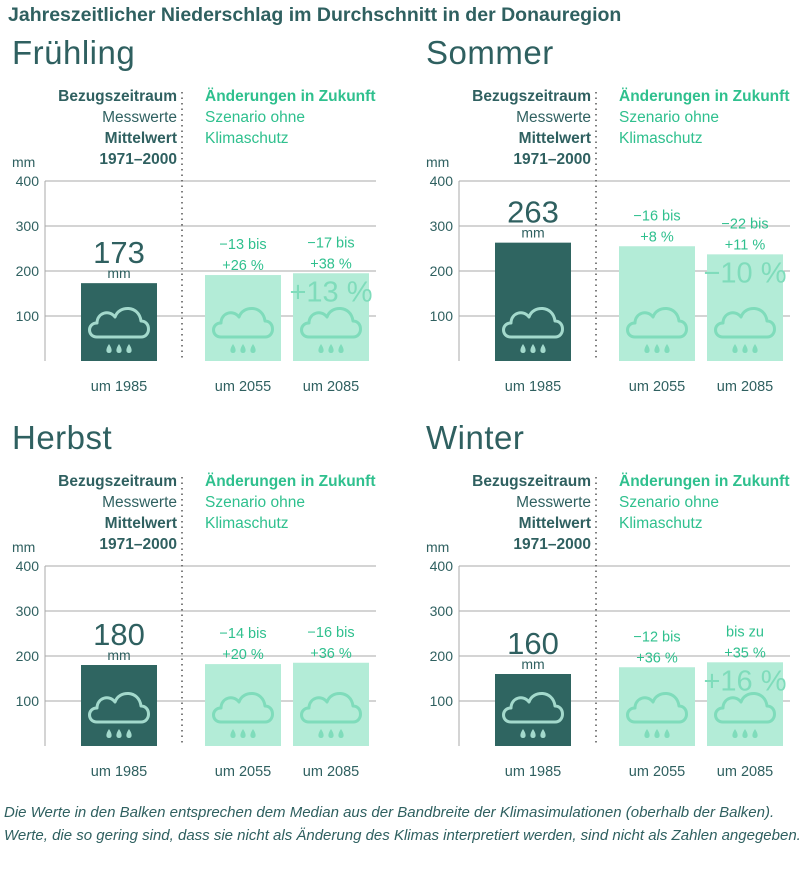  What do you see at coordinates (331, 654) in the screenshot?
I see `change-range-label: +36 %` at bounding box center [331, 654].